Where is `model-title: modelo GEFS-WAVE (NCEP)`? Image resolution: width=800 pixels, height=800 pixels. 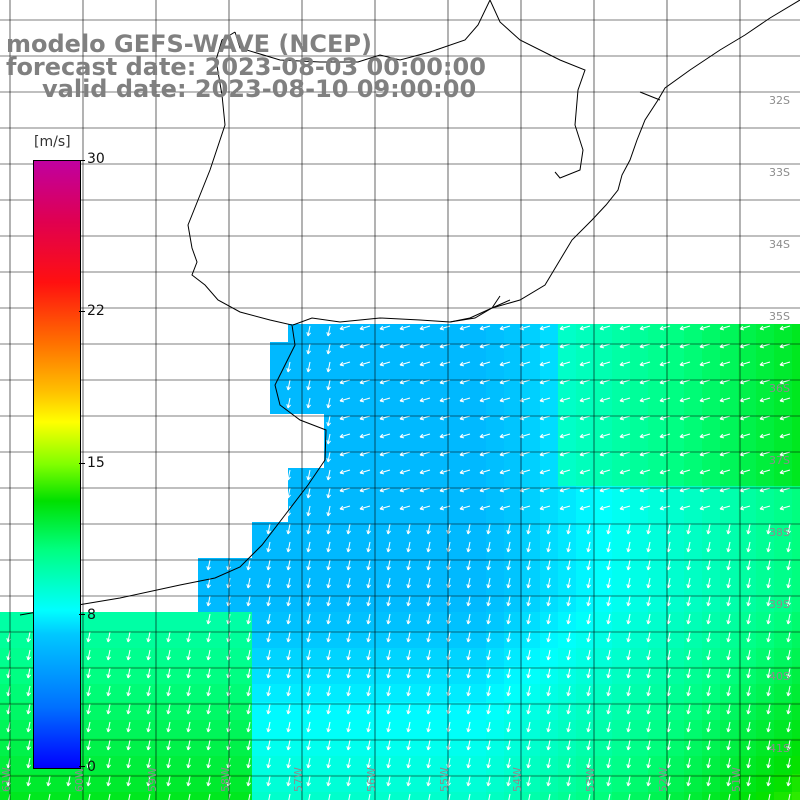 model-title: modelo GEFS-WAVE (NCEP) is located at coordinates (189, 44).